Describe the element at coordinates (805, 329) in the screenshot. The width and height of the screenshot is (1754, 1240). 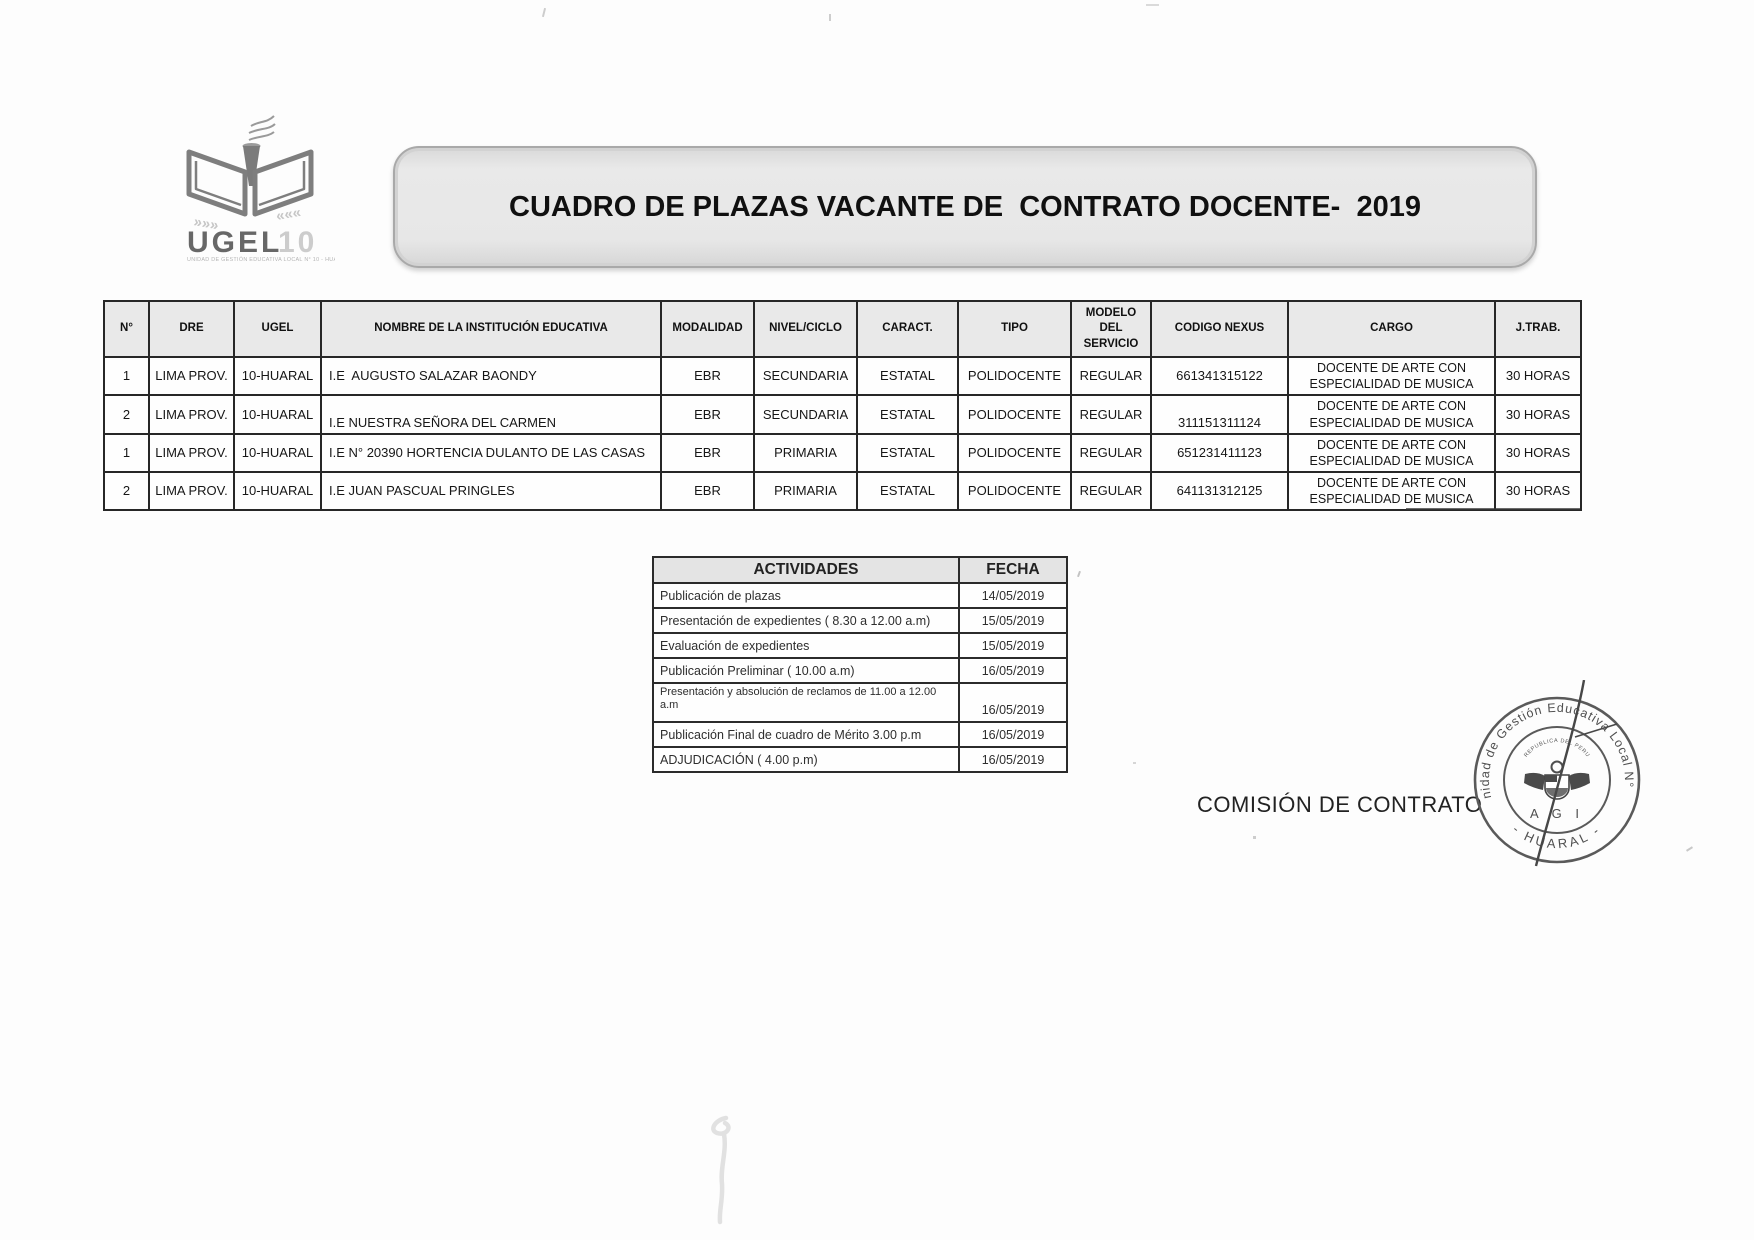
I see `col-header-nivel: NIVEL/CICLO` at that location.